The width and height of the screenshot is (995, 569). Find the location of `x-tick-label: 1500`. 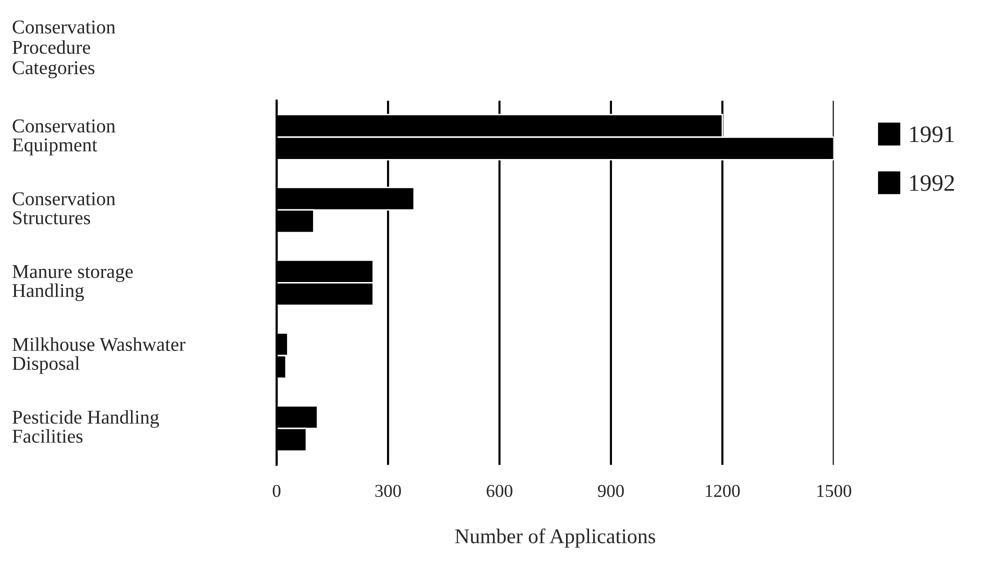

x-tick-label: 1500 is located at coordinates (834, 491).